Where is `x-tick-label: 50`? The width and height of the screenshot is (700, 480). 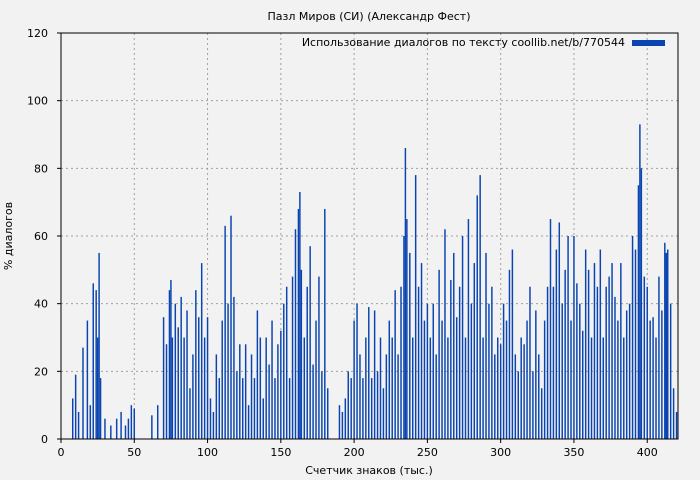 x-tick-label: 50 is located at coordinates (134, 452).